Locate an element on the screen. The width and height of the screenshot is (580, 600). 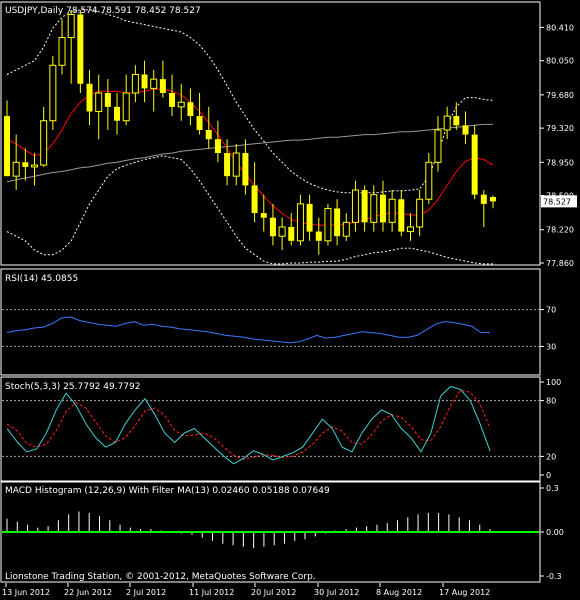
price-axis-tick-label: 79.320 is located at coordinates (560, 128).